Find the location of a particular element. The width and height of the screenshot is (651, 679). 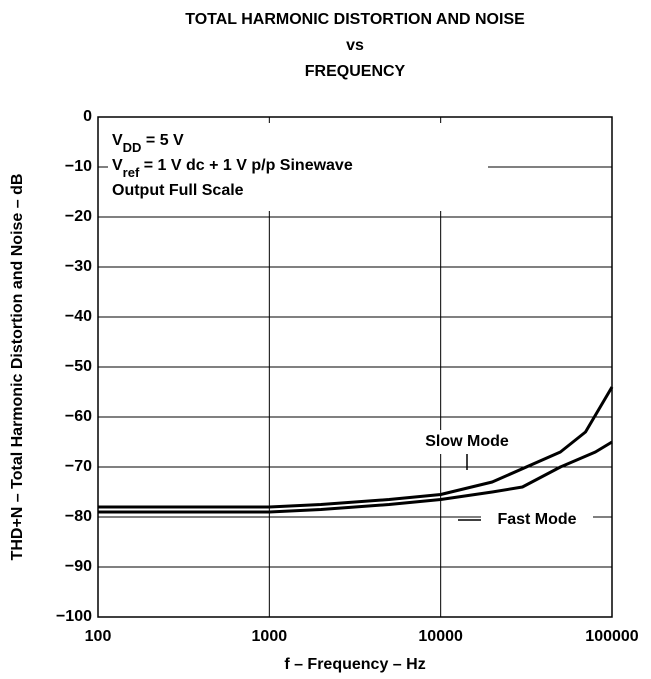

legend-label: Slow Mode is located at coordinates (467, 441).